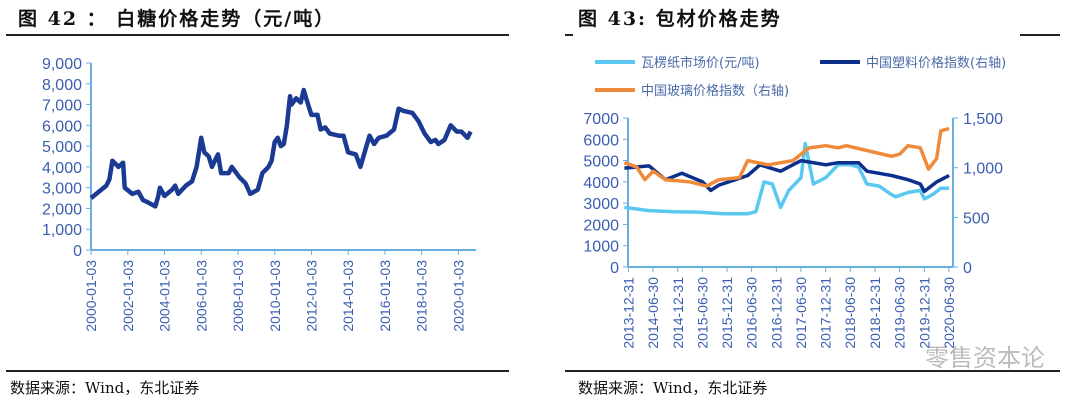 Image resolution: width=1080 pixels, height=405 pixels. What do you see at coordinates (62, 106) in the screenshot?
I see `y-tick-label: 7,000` at bounding box center [62, 106].